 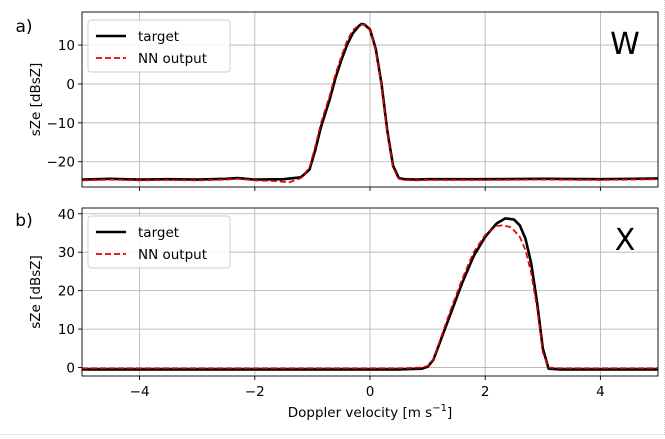 What do you see at coordinates (23, 27) in the screenshot?
I see `panel-label: a)` at bounding box center [23, 27].